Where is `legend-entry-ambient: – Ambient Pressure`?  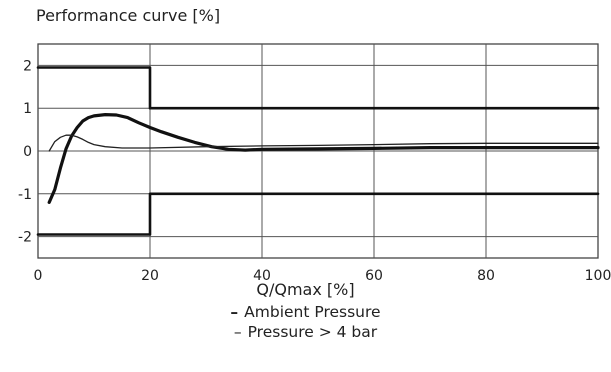 legend-entry-ambient: – Ambient Pressure is located at coordinates (305, 312).